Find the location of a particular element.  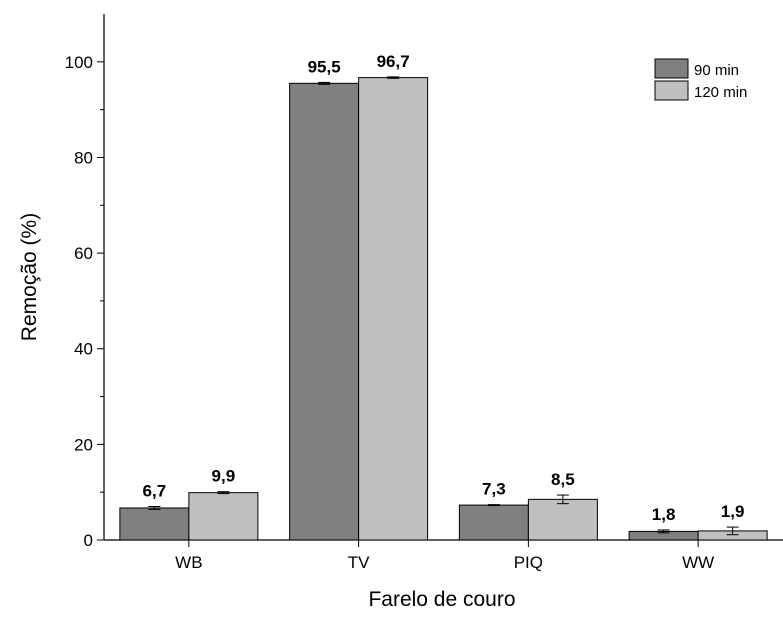

legend: 90 min 120 min is located at coordinates (700, 79).